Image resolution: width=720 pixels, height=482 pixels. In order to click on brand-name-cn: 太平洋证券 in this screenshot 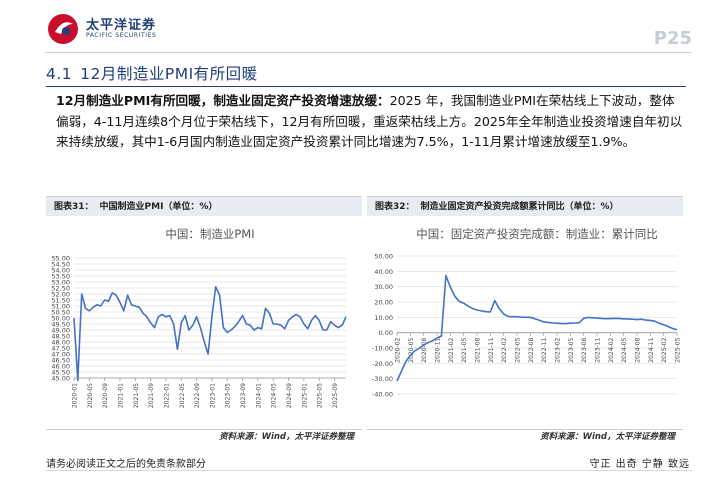, I will do `click(121, 25)`.